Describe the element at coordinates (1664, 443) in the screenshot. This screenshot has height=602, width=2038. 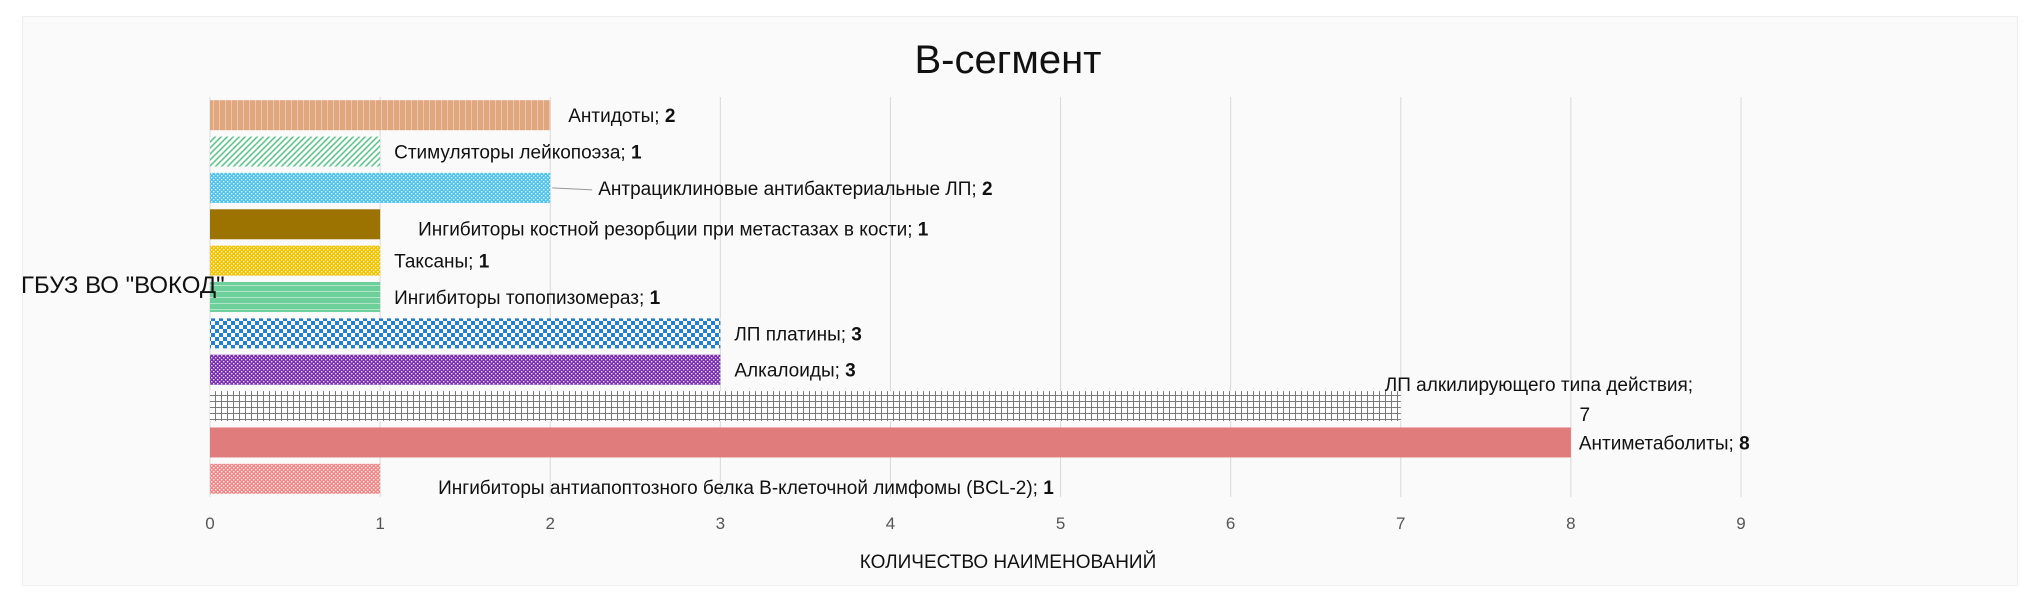
I see `data-label: Антиметаболиты; 8` at that location.